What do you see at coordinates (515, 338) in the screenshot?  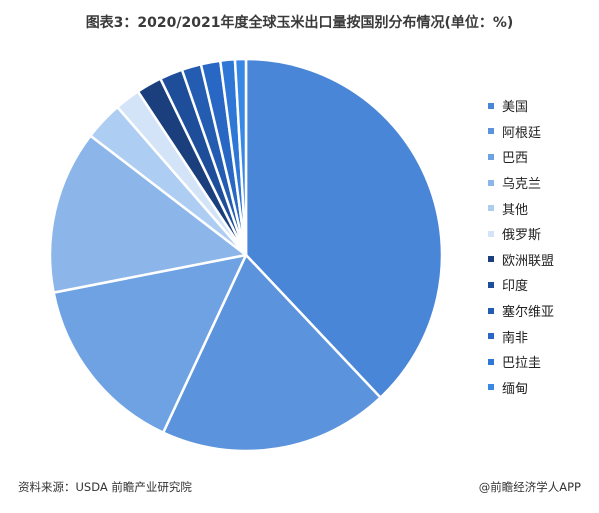 I see `legend-label: 南非` at bounding box center [515, 338].